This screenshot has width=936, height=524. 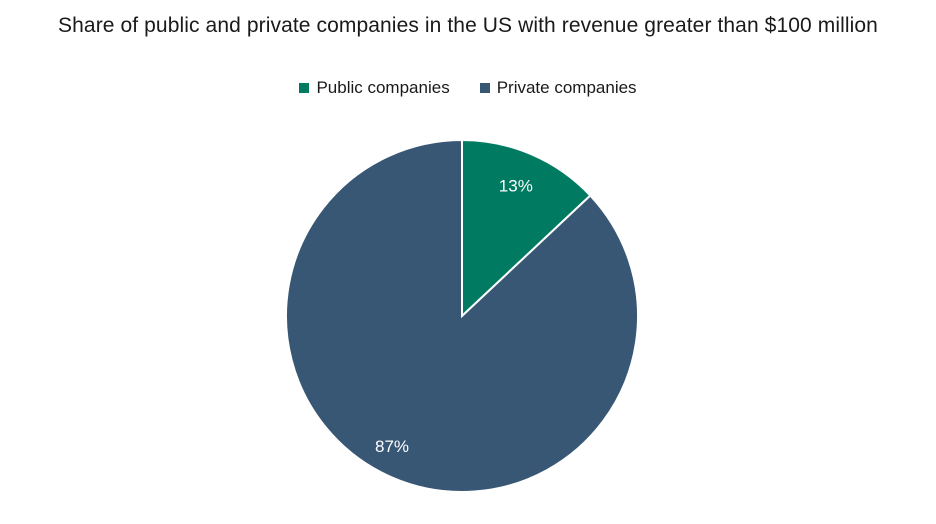 I want to click on slice-label-public: 13%, so click(x=516, y=186).